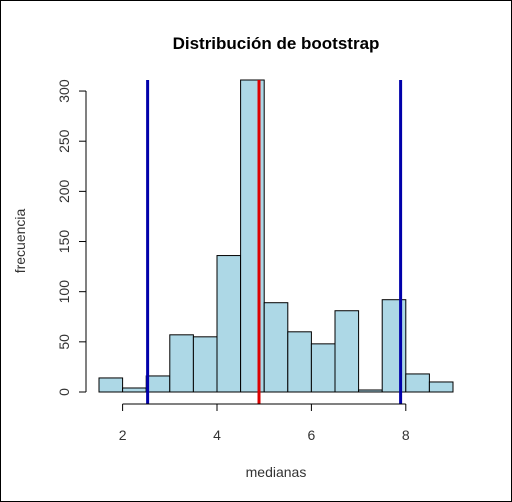  I want to click on x-axis-label: medianas, so click(276, 472).